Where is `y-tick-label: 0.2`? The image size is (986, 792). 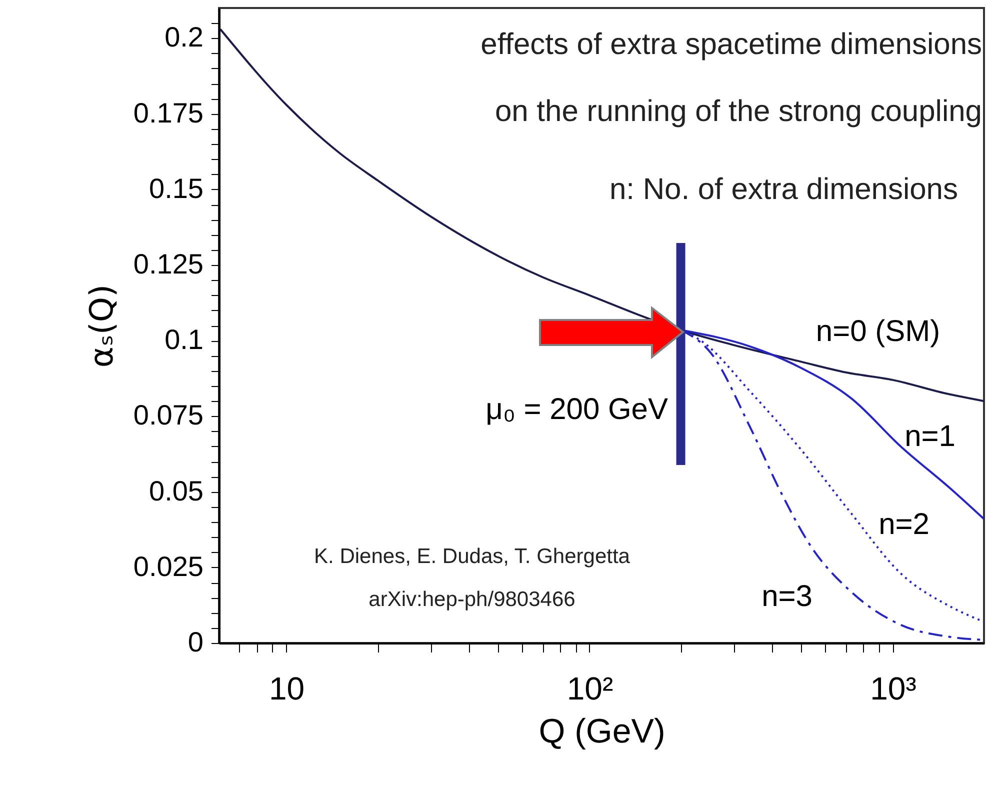
y-tick-label: 0.2 is located at coordinates (184, 37).